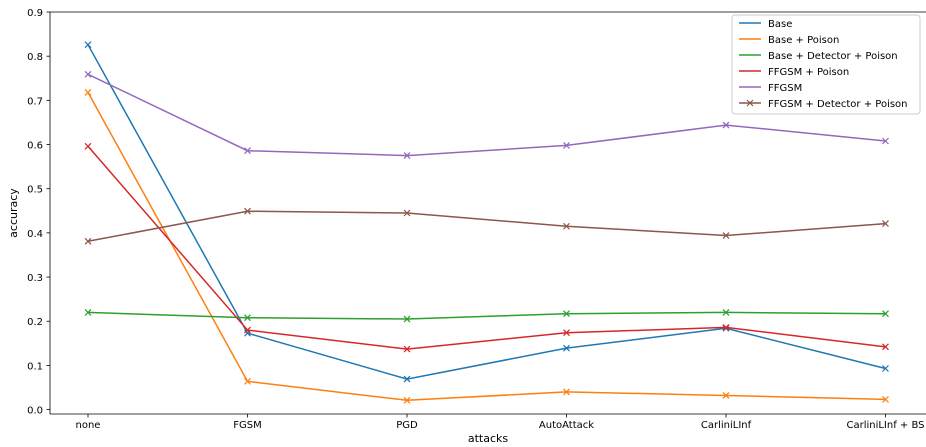 The height and width of the screenshot is (447, 926). I want to click on y-tick-label: 0.5, so click(35, 190).